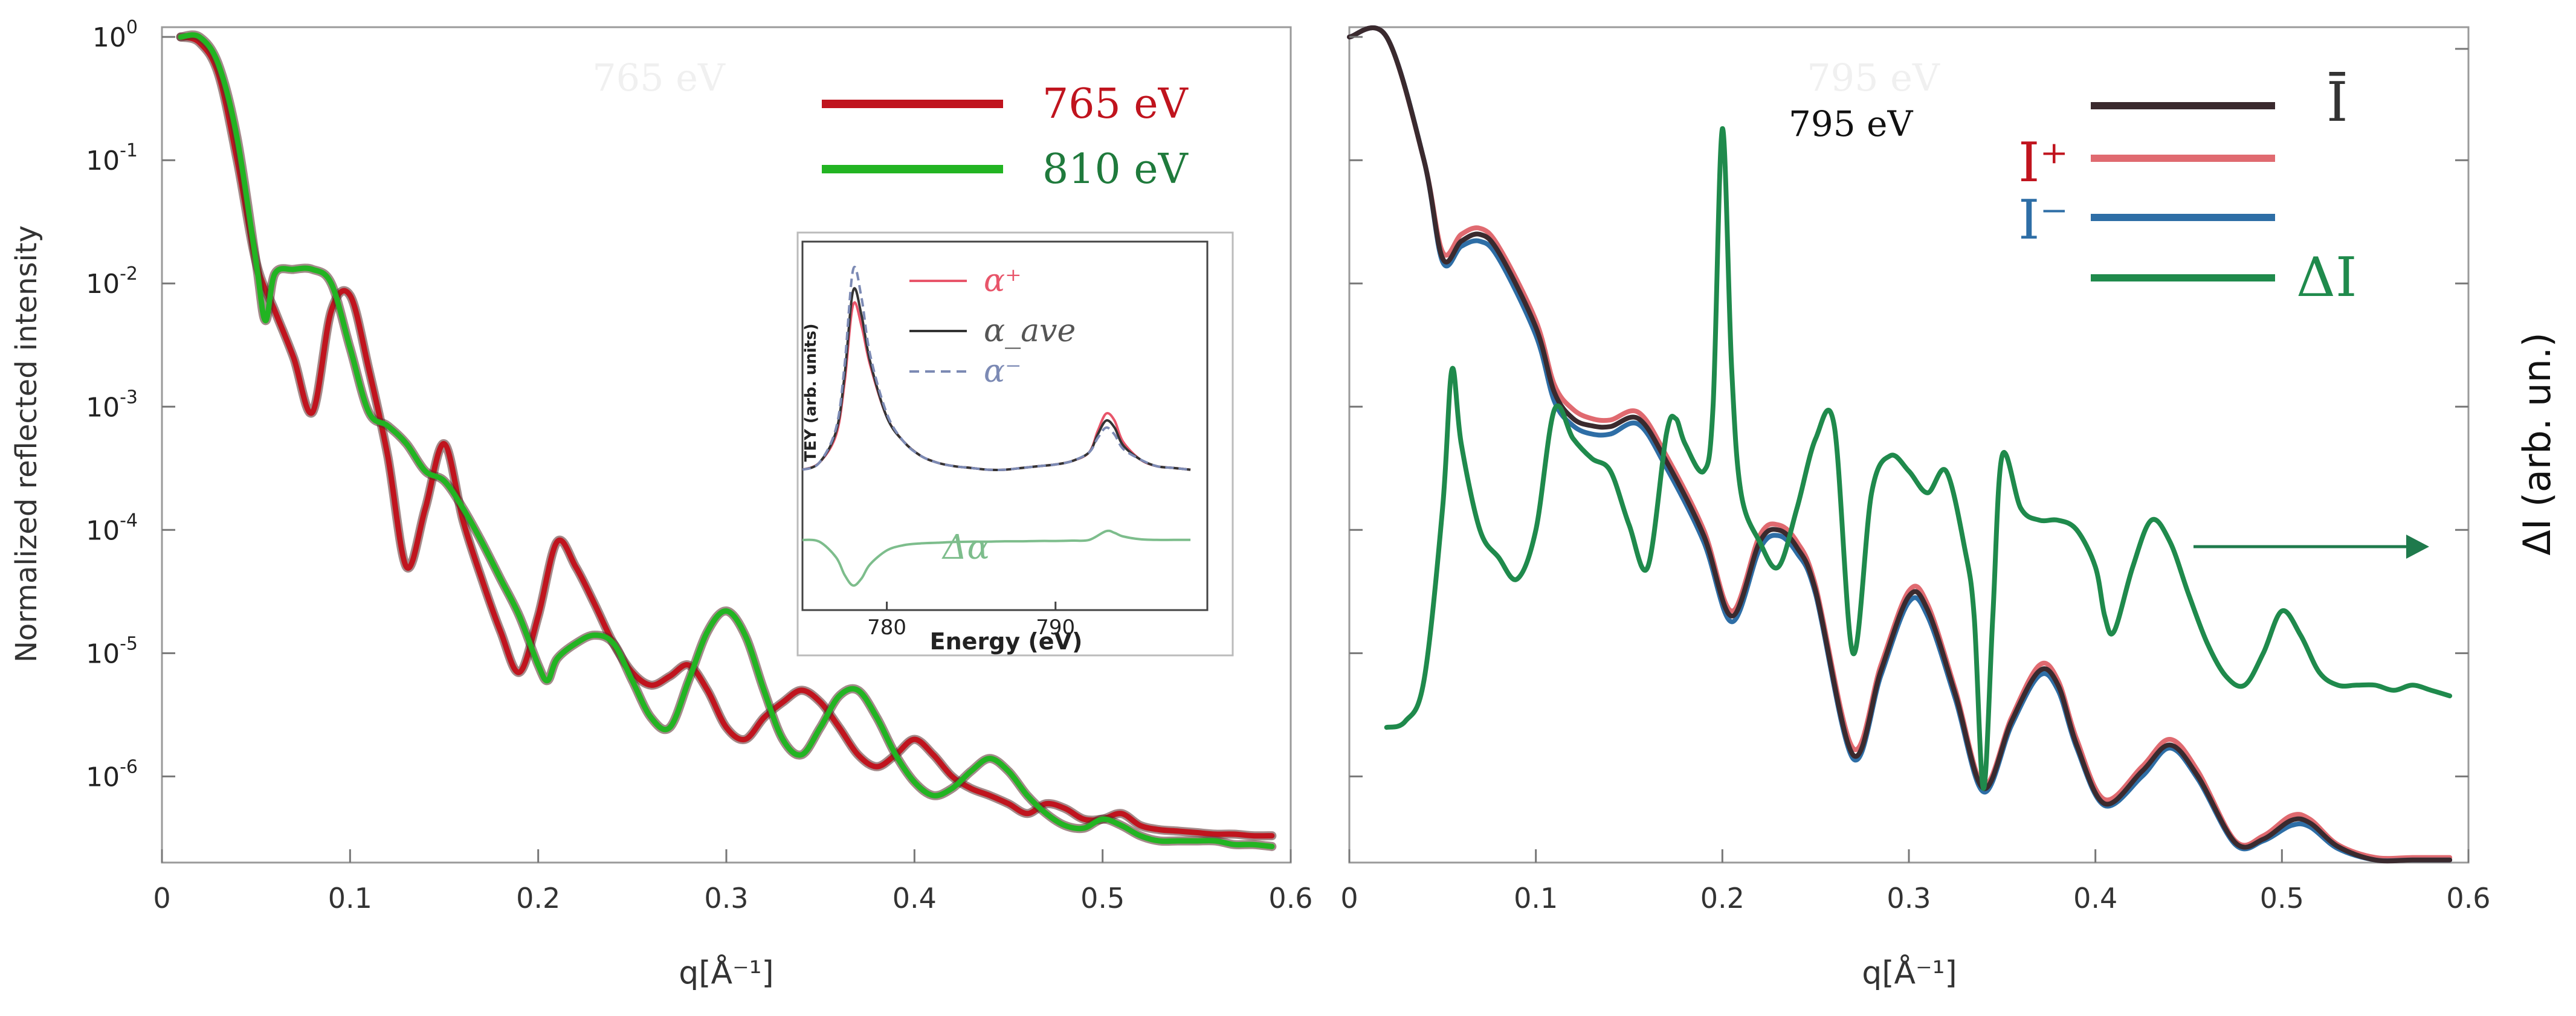 This screenshot has height=1016, width=2576. What do you see at coordinates (112, 405) in the screenshot?
I see `y-tick-label: 10⁻³` at bounding box center [112, 405].